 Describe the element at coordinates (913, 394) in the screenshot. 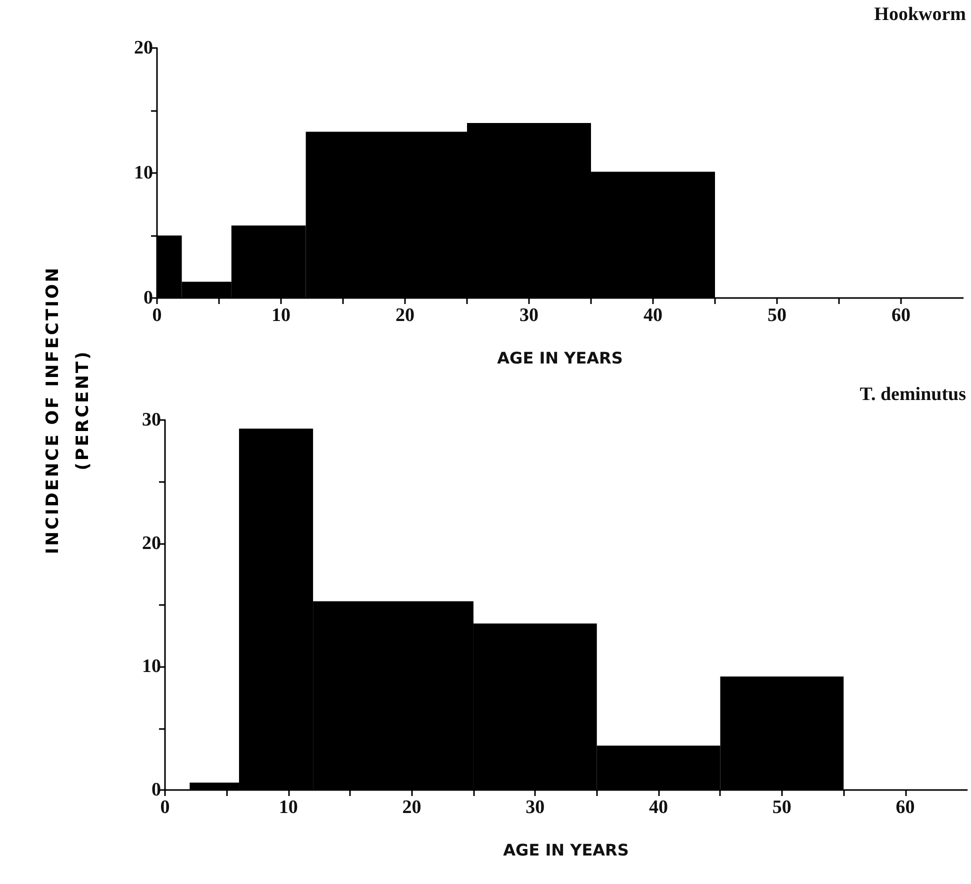

I see `chart-title: T. deminutus` at that location.